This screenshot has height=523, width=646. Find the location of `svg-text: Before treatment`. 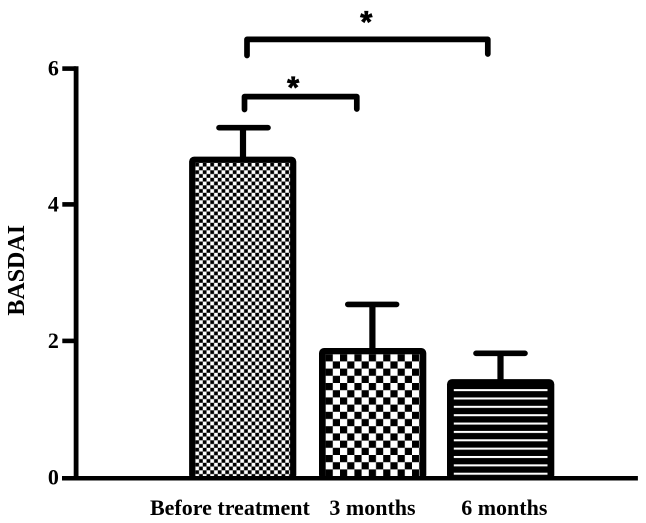

svg-text: Before treatment is located at coordinates (230, 507).